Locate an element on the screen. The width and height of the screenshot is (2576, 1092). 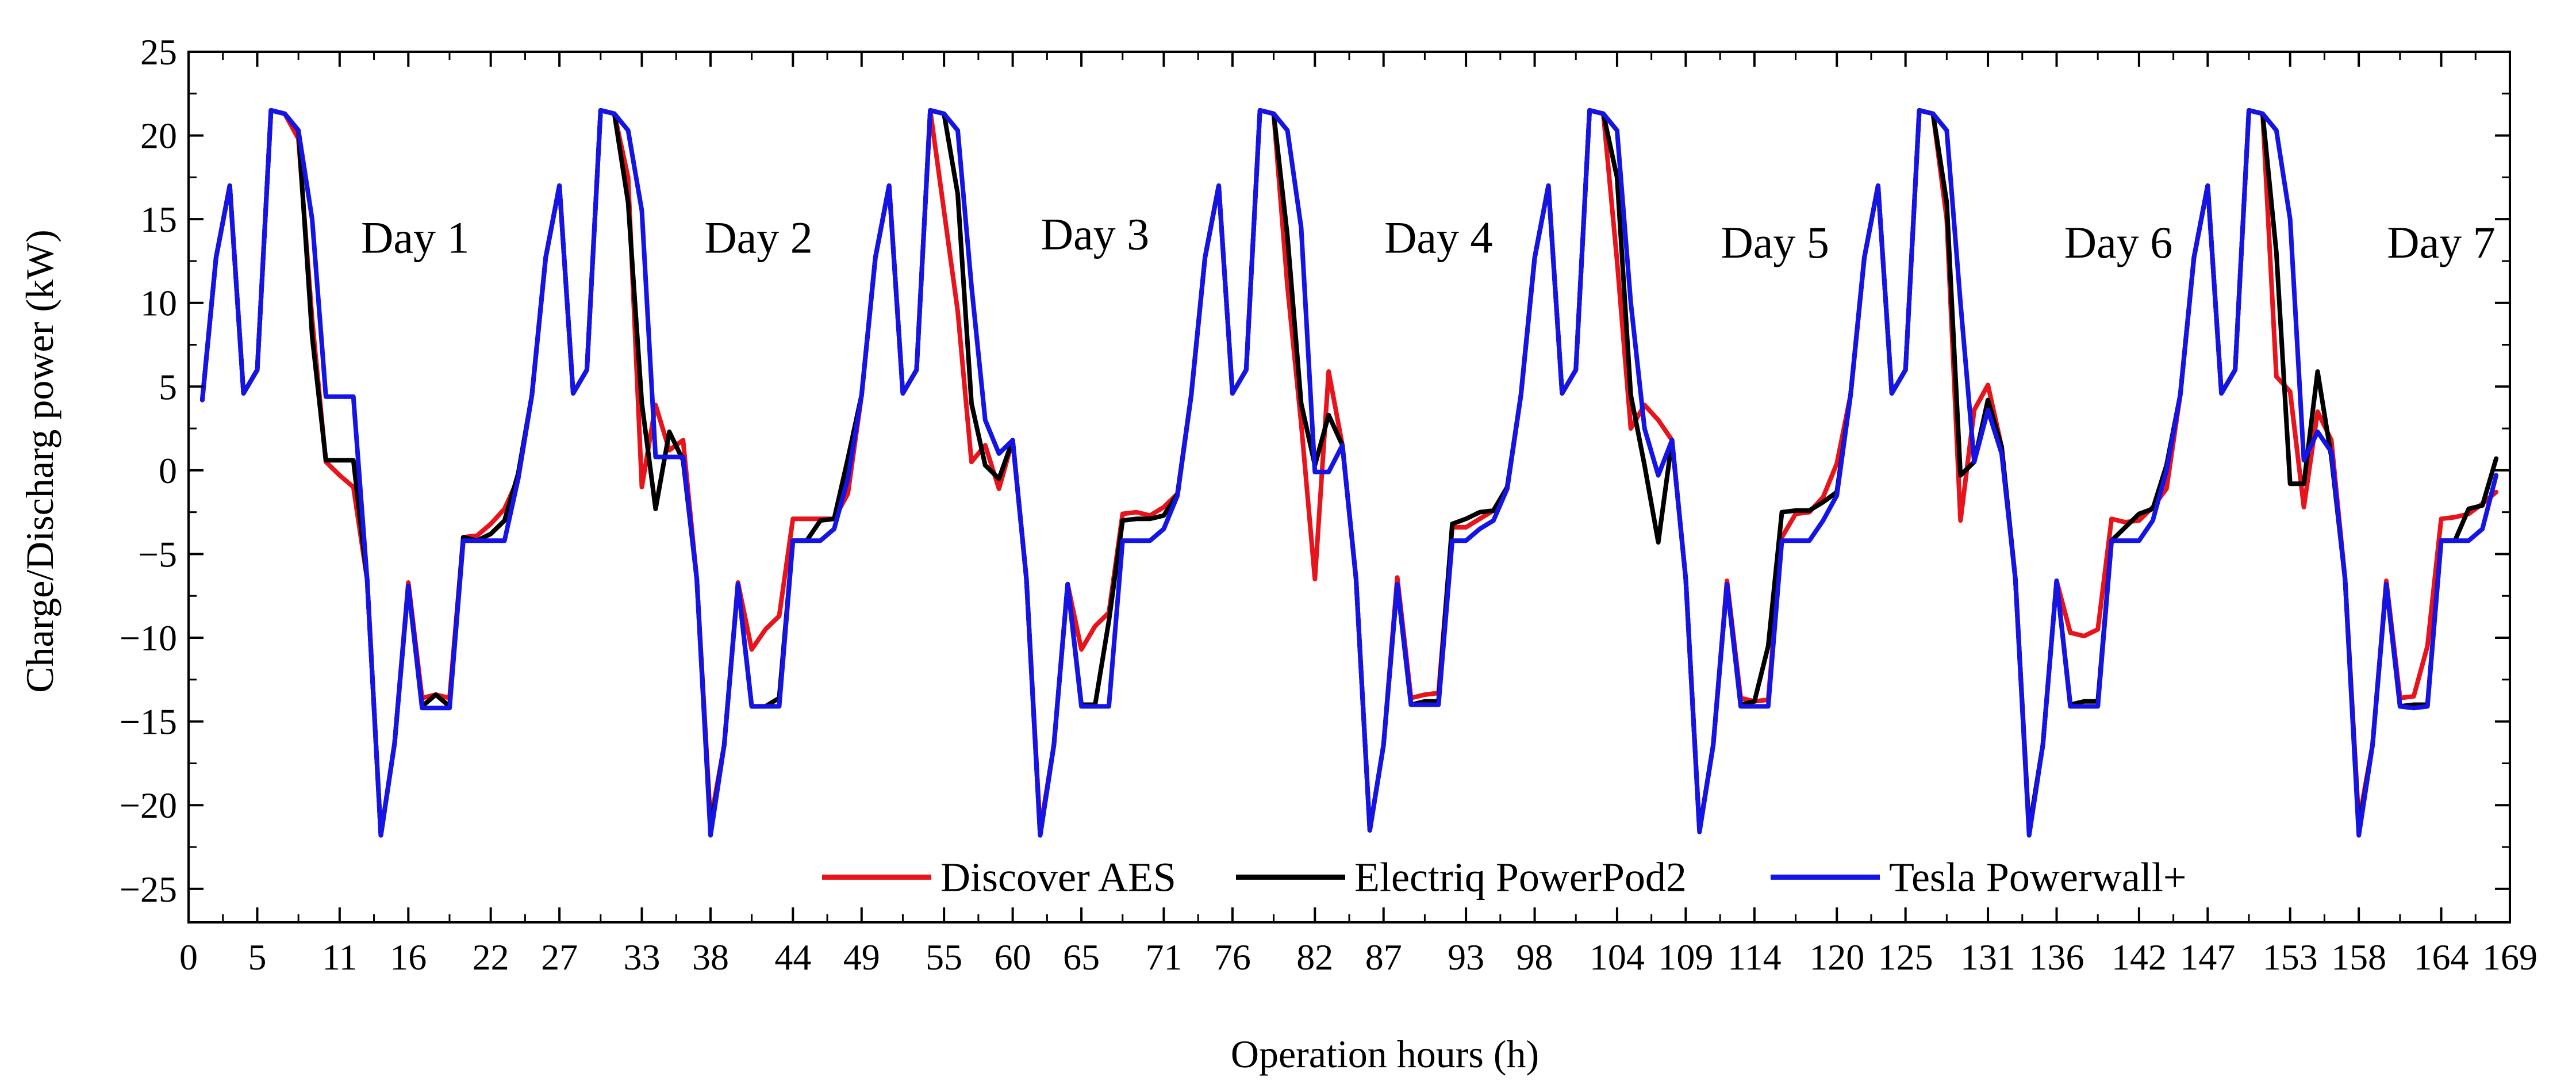
day-label: Day 4 is located at coordinates (1438, 237).